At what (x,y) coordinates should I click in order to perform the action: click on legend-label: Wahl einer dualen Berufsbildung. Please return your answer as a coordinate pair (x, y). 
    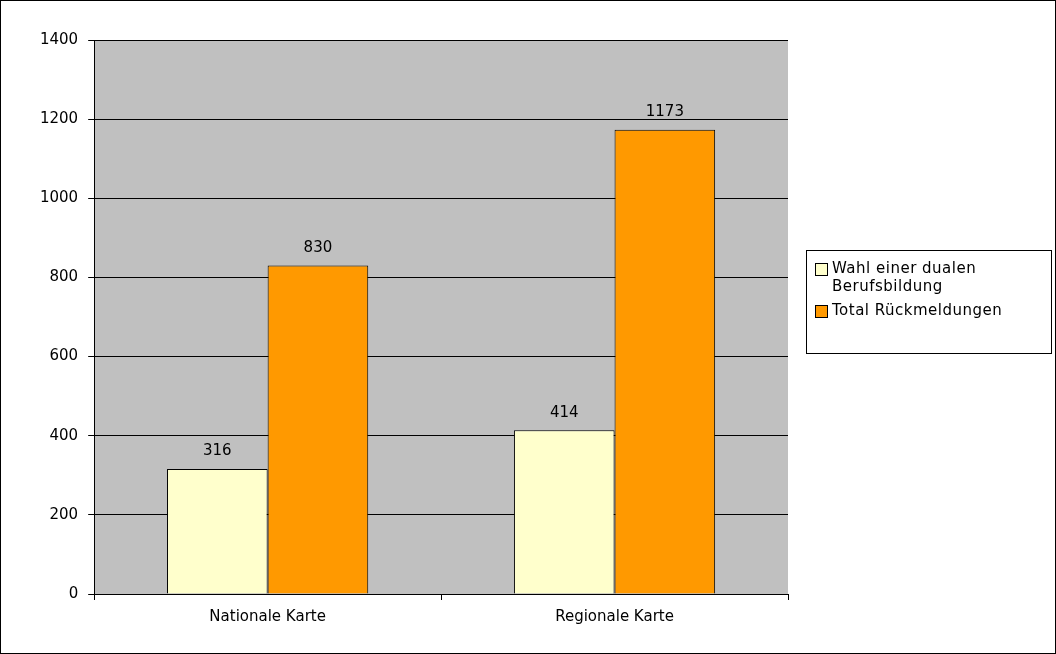
    Looking at the image, I should click on (905, 277).